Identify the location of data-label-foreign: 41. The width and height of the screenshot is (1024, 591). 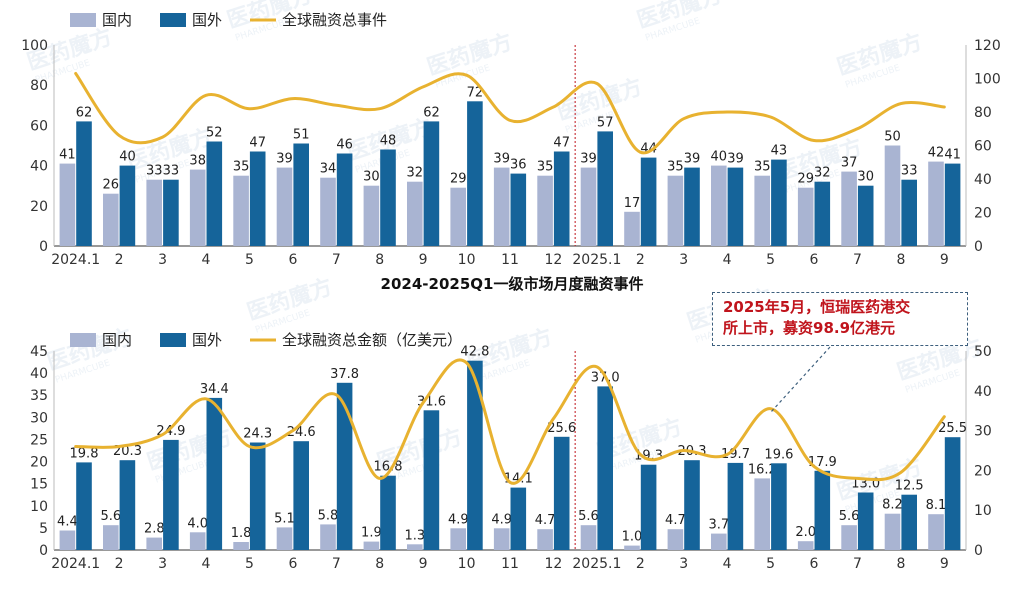
(952, 155).